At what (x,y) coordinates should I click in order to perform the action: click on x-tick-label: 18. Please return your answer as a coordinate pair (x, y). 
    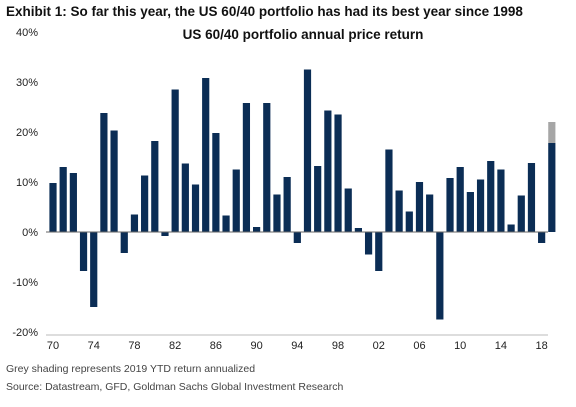
    Looking at the image, I should click on (542, 346).